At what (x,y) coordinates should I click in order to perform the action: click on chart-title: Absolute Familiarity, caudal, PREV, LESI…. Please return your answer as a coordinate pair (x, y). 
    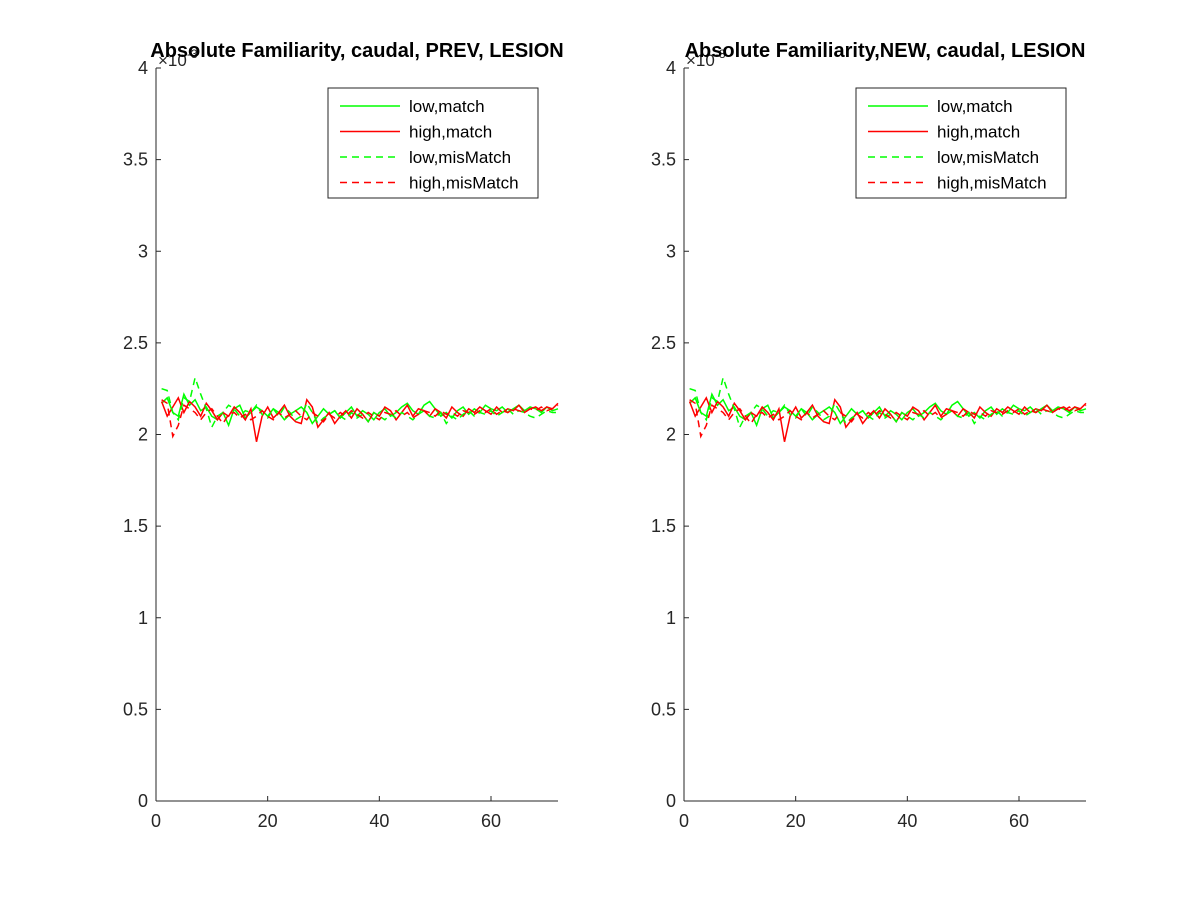
    Looking at the image, I should click on (356, 51).